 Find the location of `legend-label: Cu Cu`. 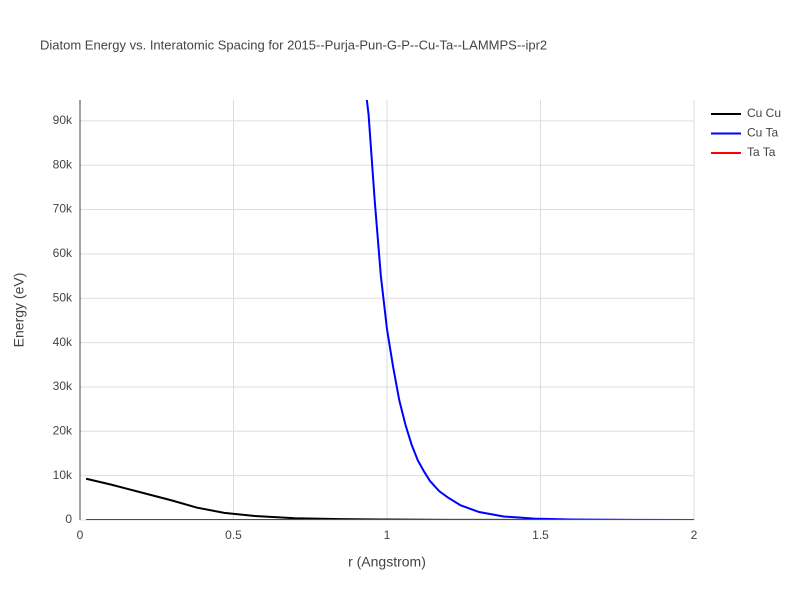

legend-label: Cu Cu is located at coordinates (764, 113).